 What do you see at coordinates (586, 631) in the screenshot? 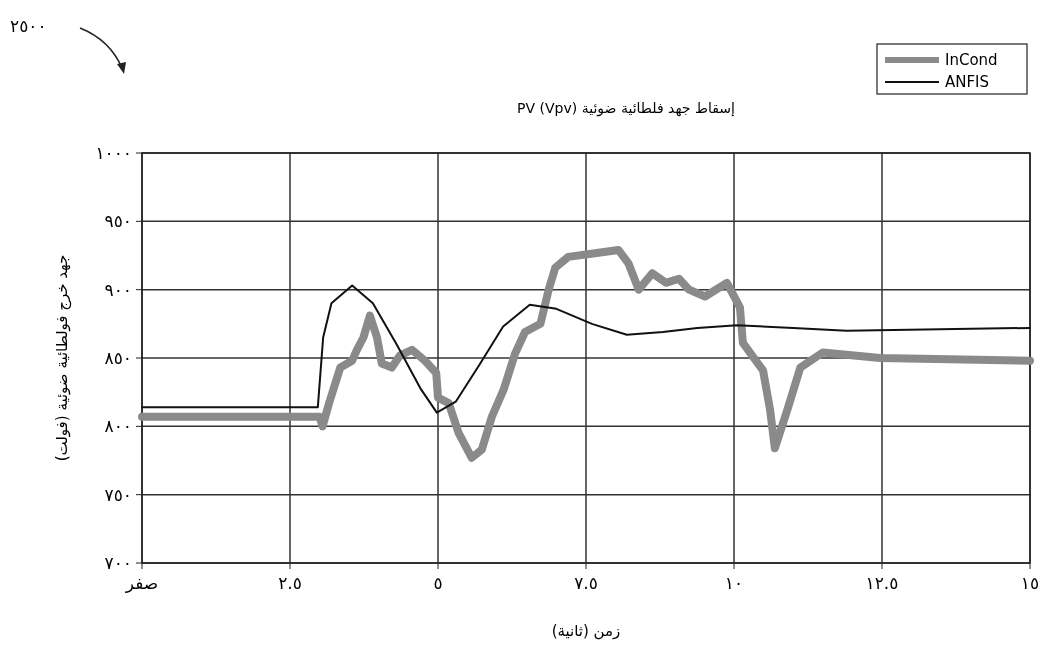
I see `x-axis-title: زمن (ثانية)` at bounding box center [586, 631].